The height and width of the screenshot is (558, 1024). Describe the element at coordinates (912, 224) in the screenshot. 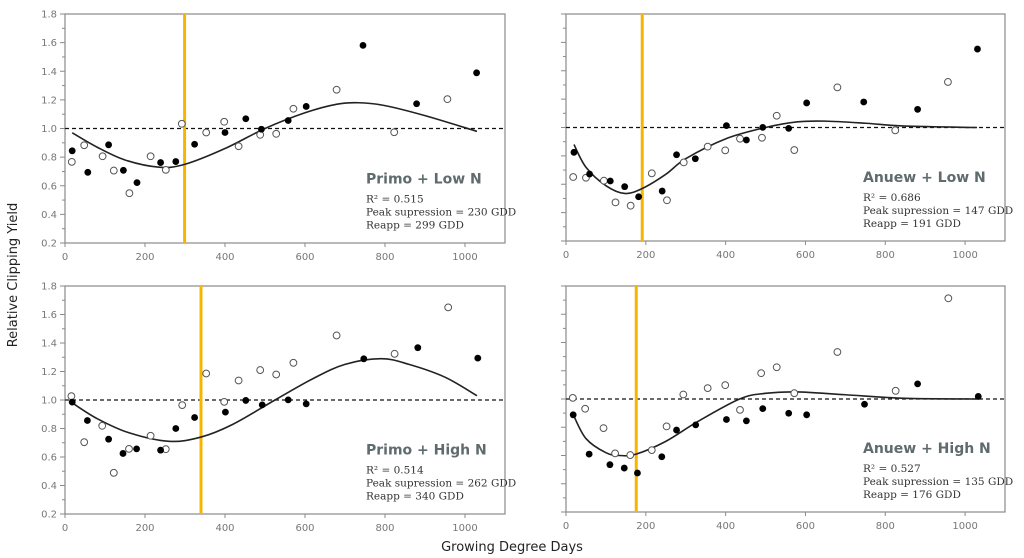

I see `panel-stat: Reapp = 191 GDD` at that location.